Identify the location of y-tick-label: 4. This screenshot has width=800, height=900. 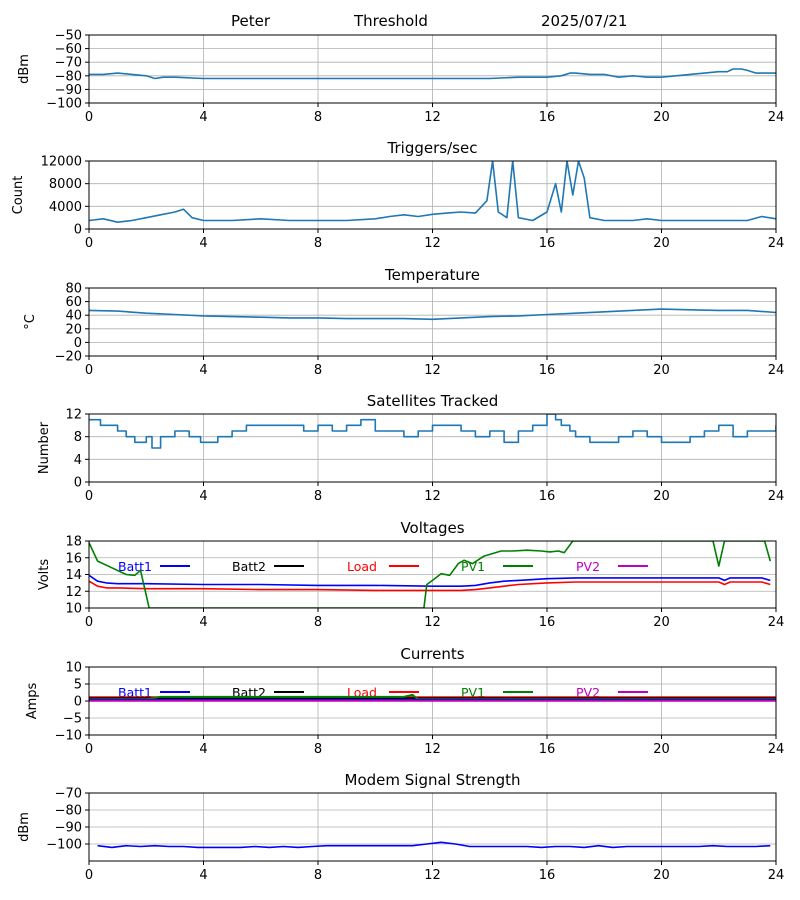
(78, 460).